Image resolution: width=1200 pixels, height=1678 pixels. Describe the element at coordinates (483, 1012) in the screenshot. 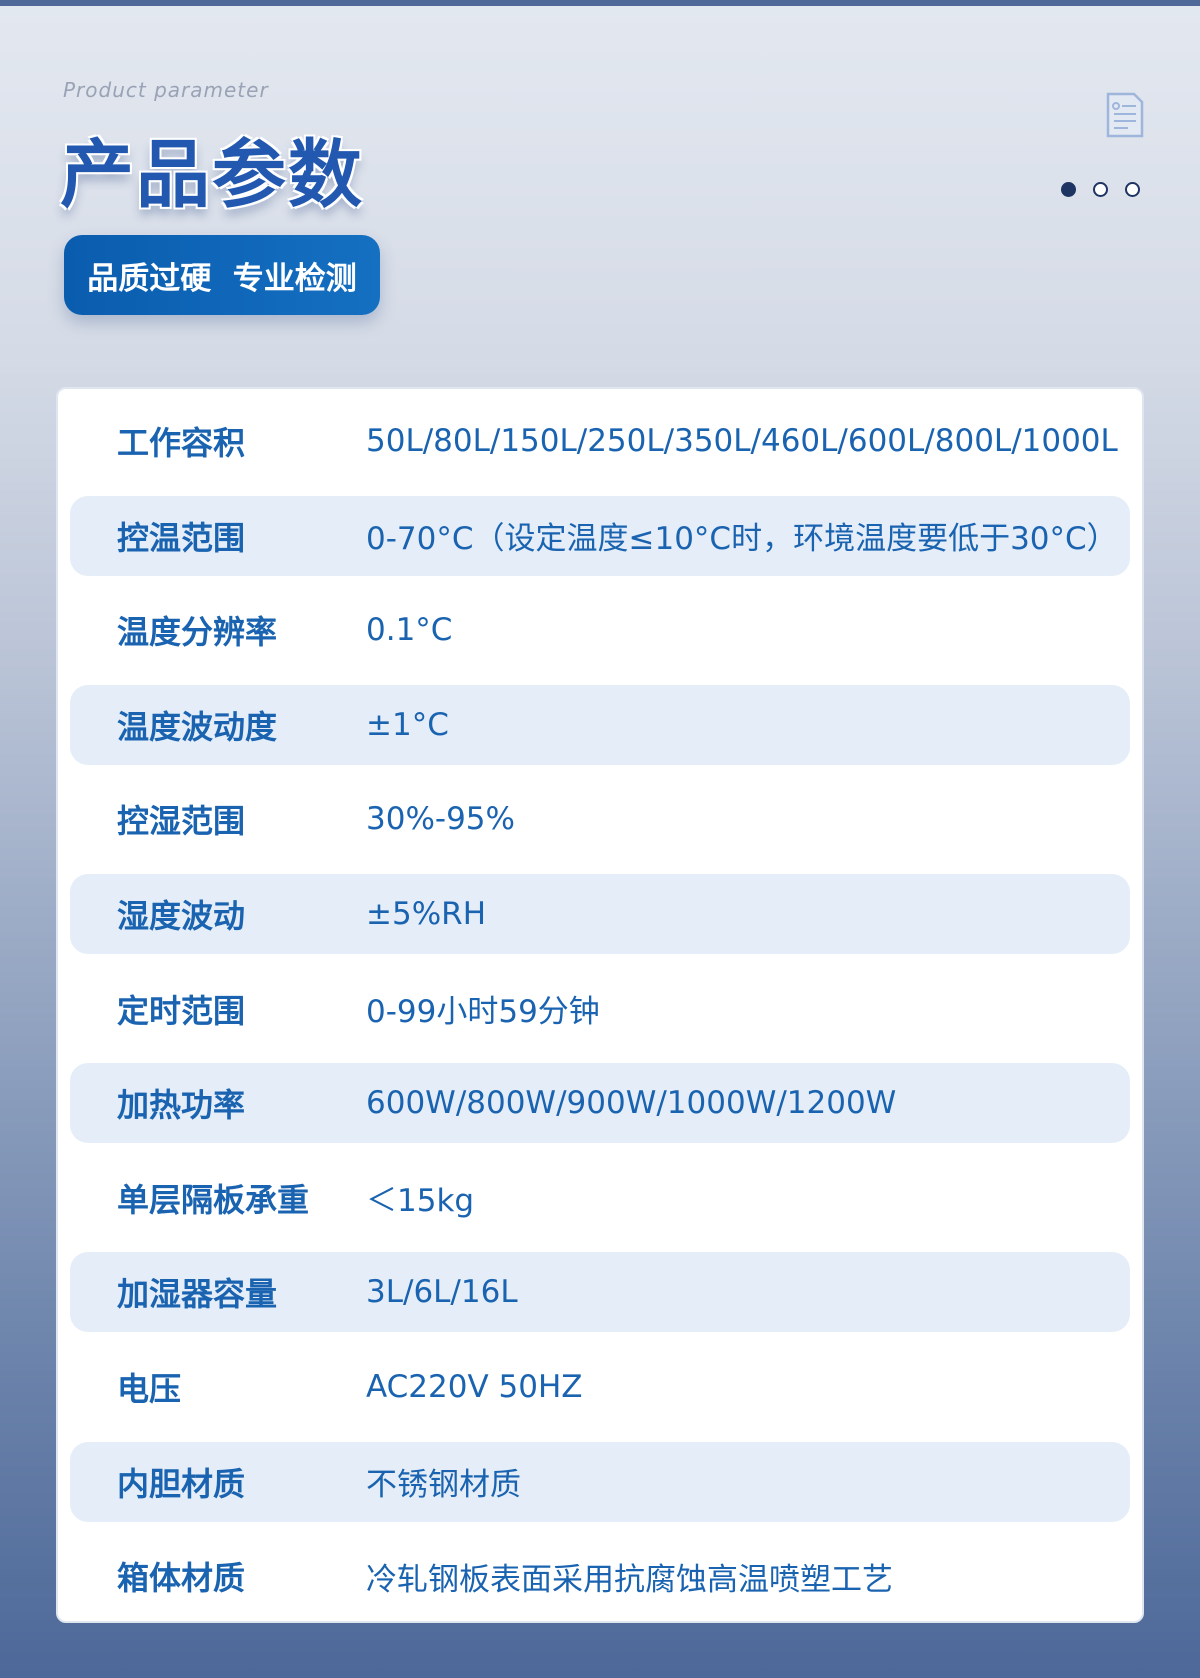

I see `param-value: 0-99小时59分钟` at that location.